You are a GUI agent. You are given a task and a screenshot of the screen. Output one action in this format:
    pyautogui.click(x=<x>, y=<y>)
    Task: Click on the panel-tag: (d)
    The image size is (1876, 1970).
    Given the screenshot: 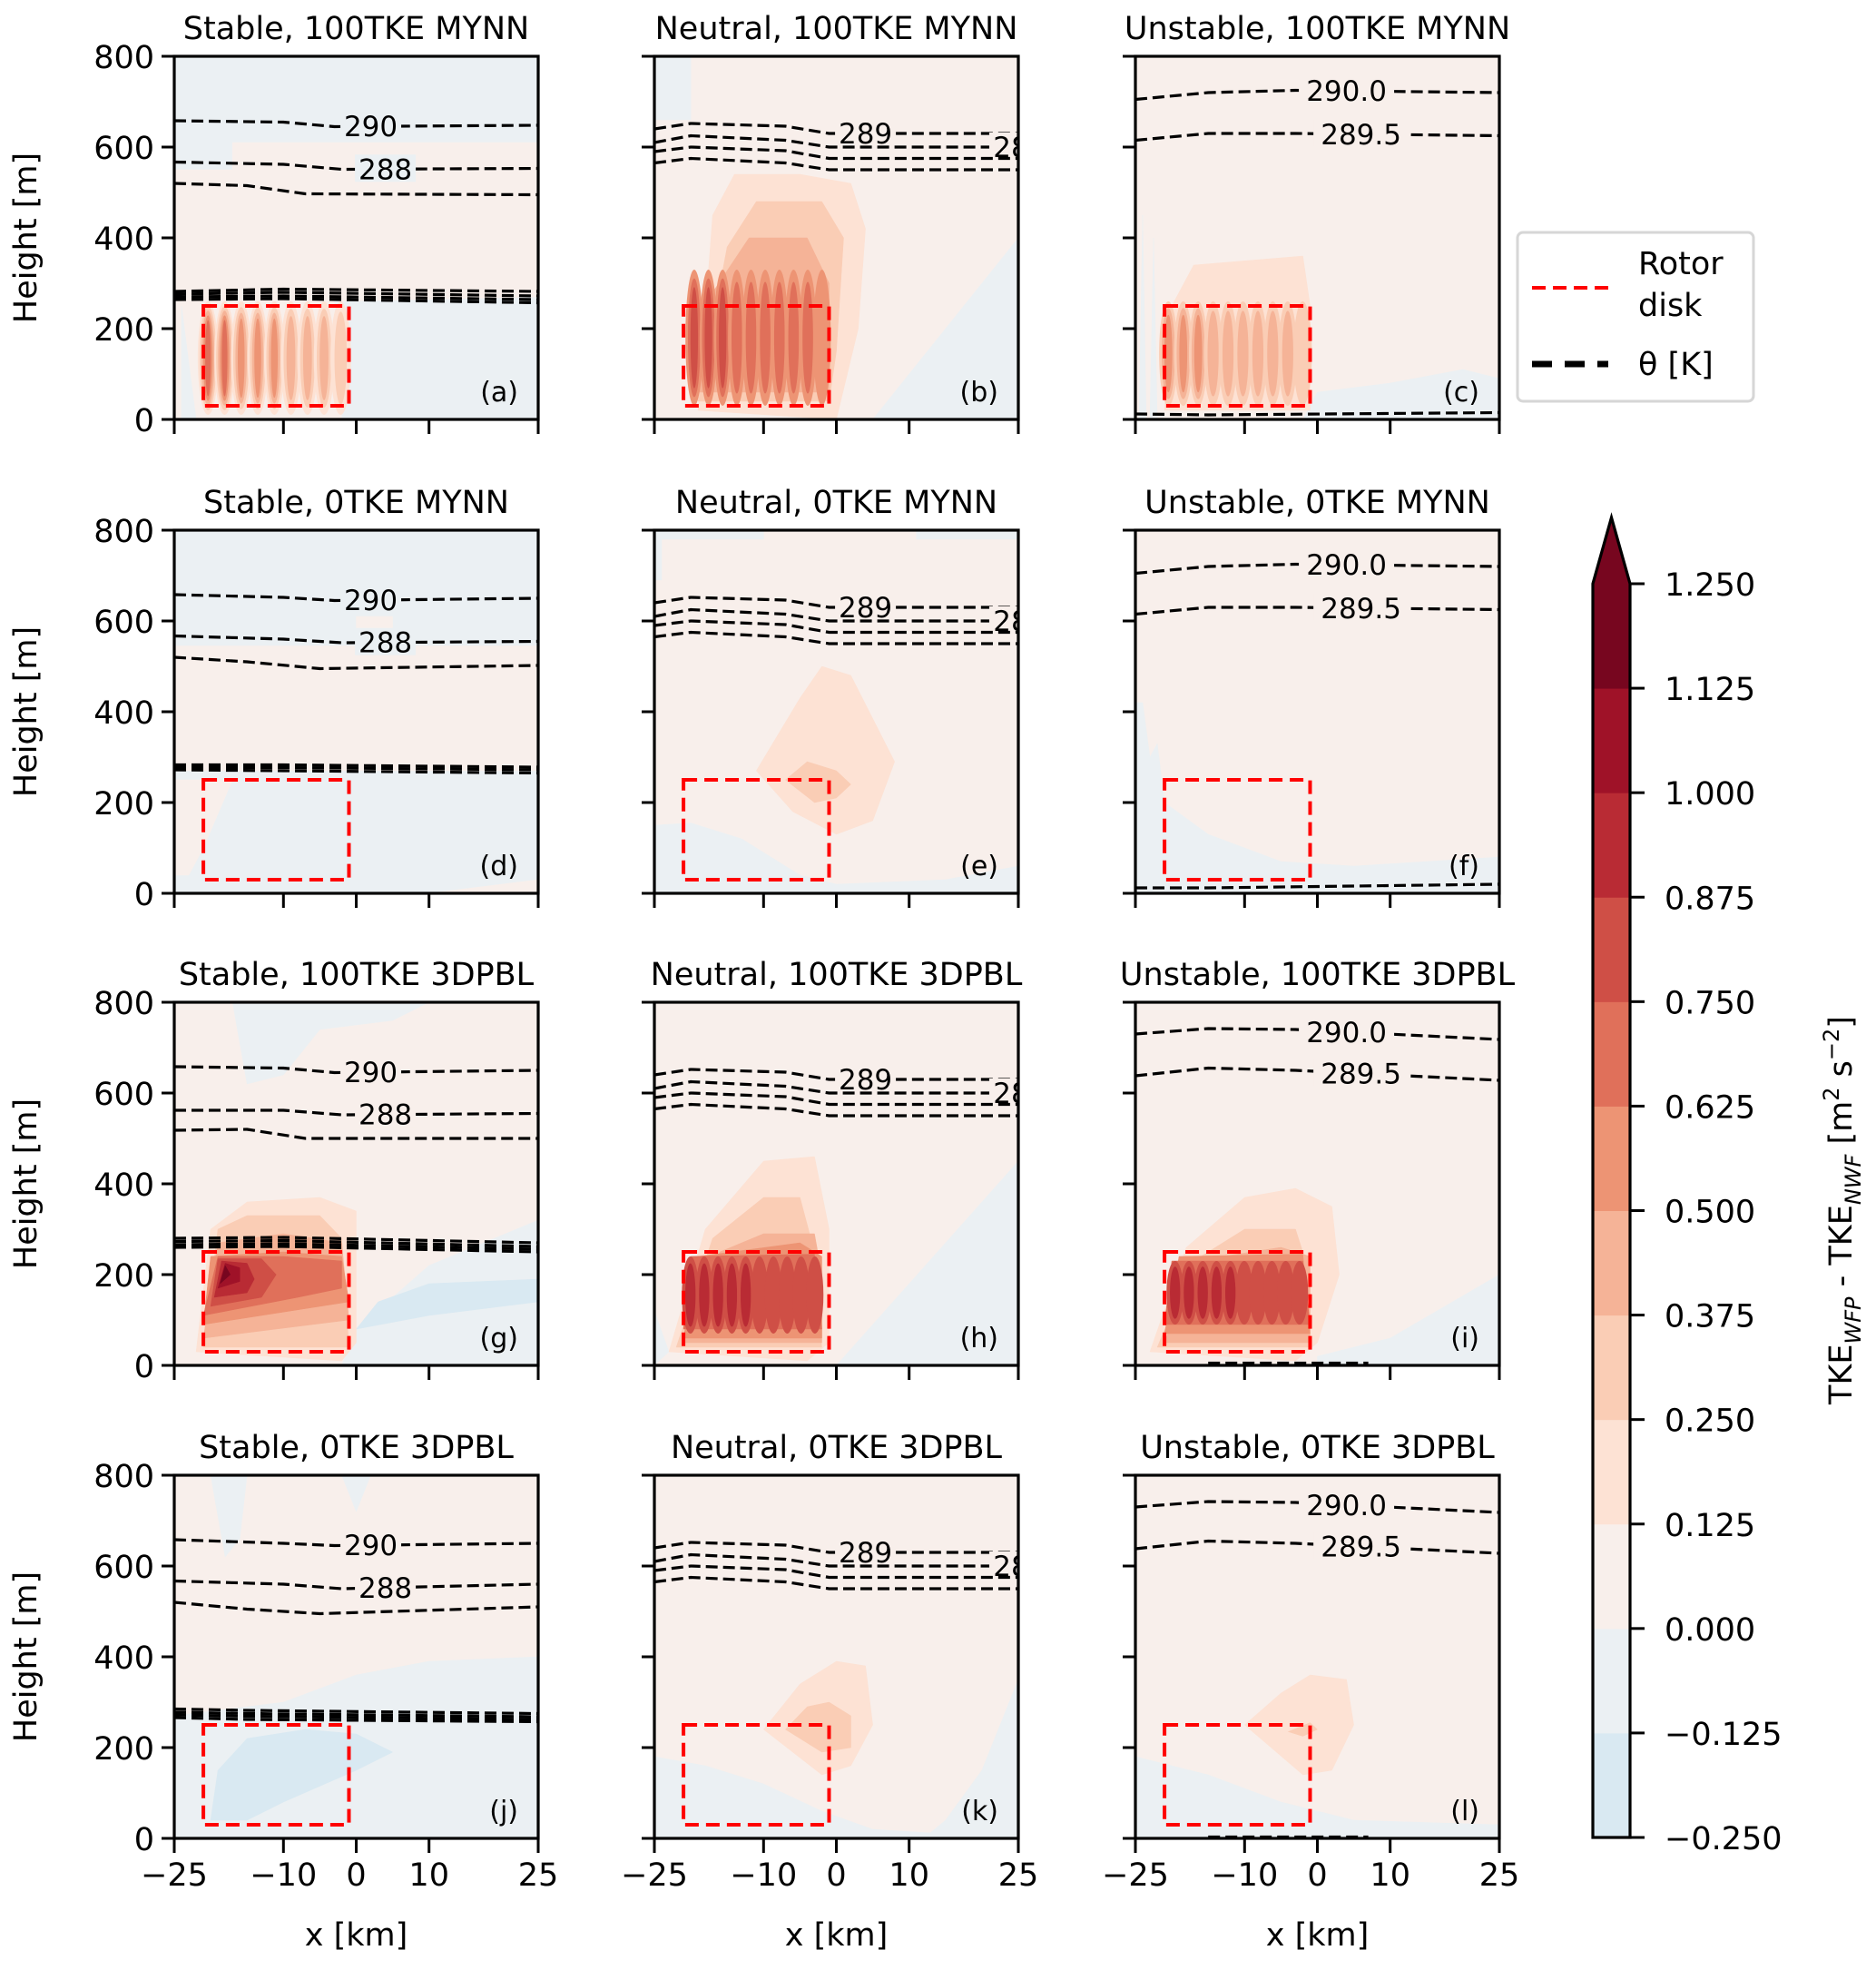 What is the action you would take?
    pyautogui.click(x=499, y=867)
    